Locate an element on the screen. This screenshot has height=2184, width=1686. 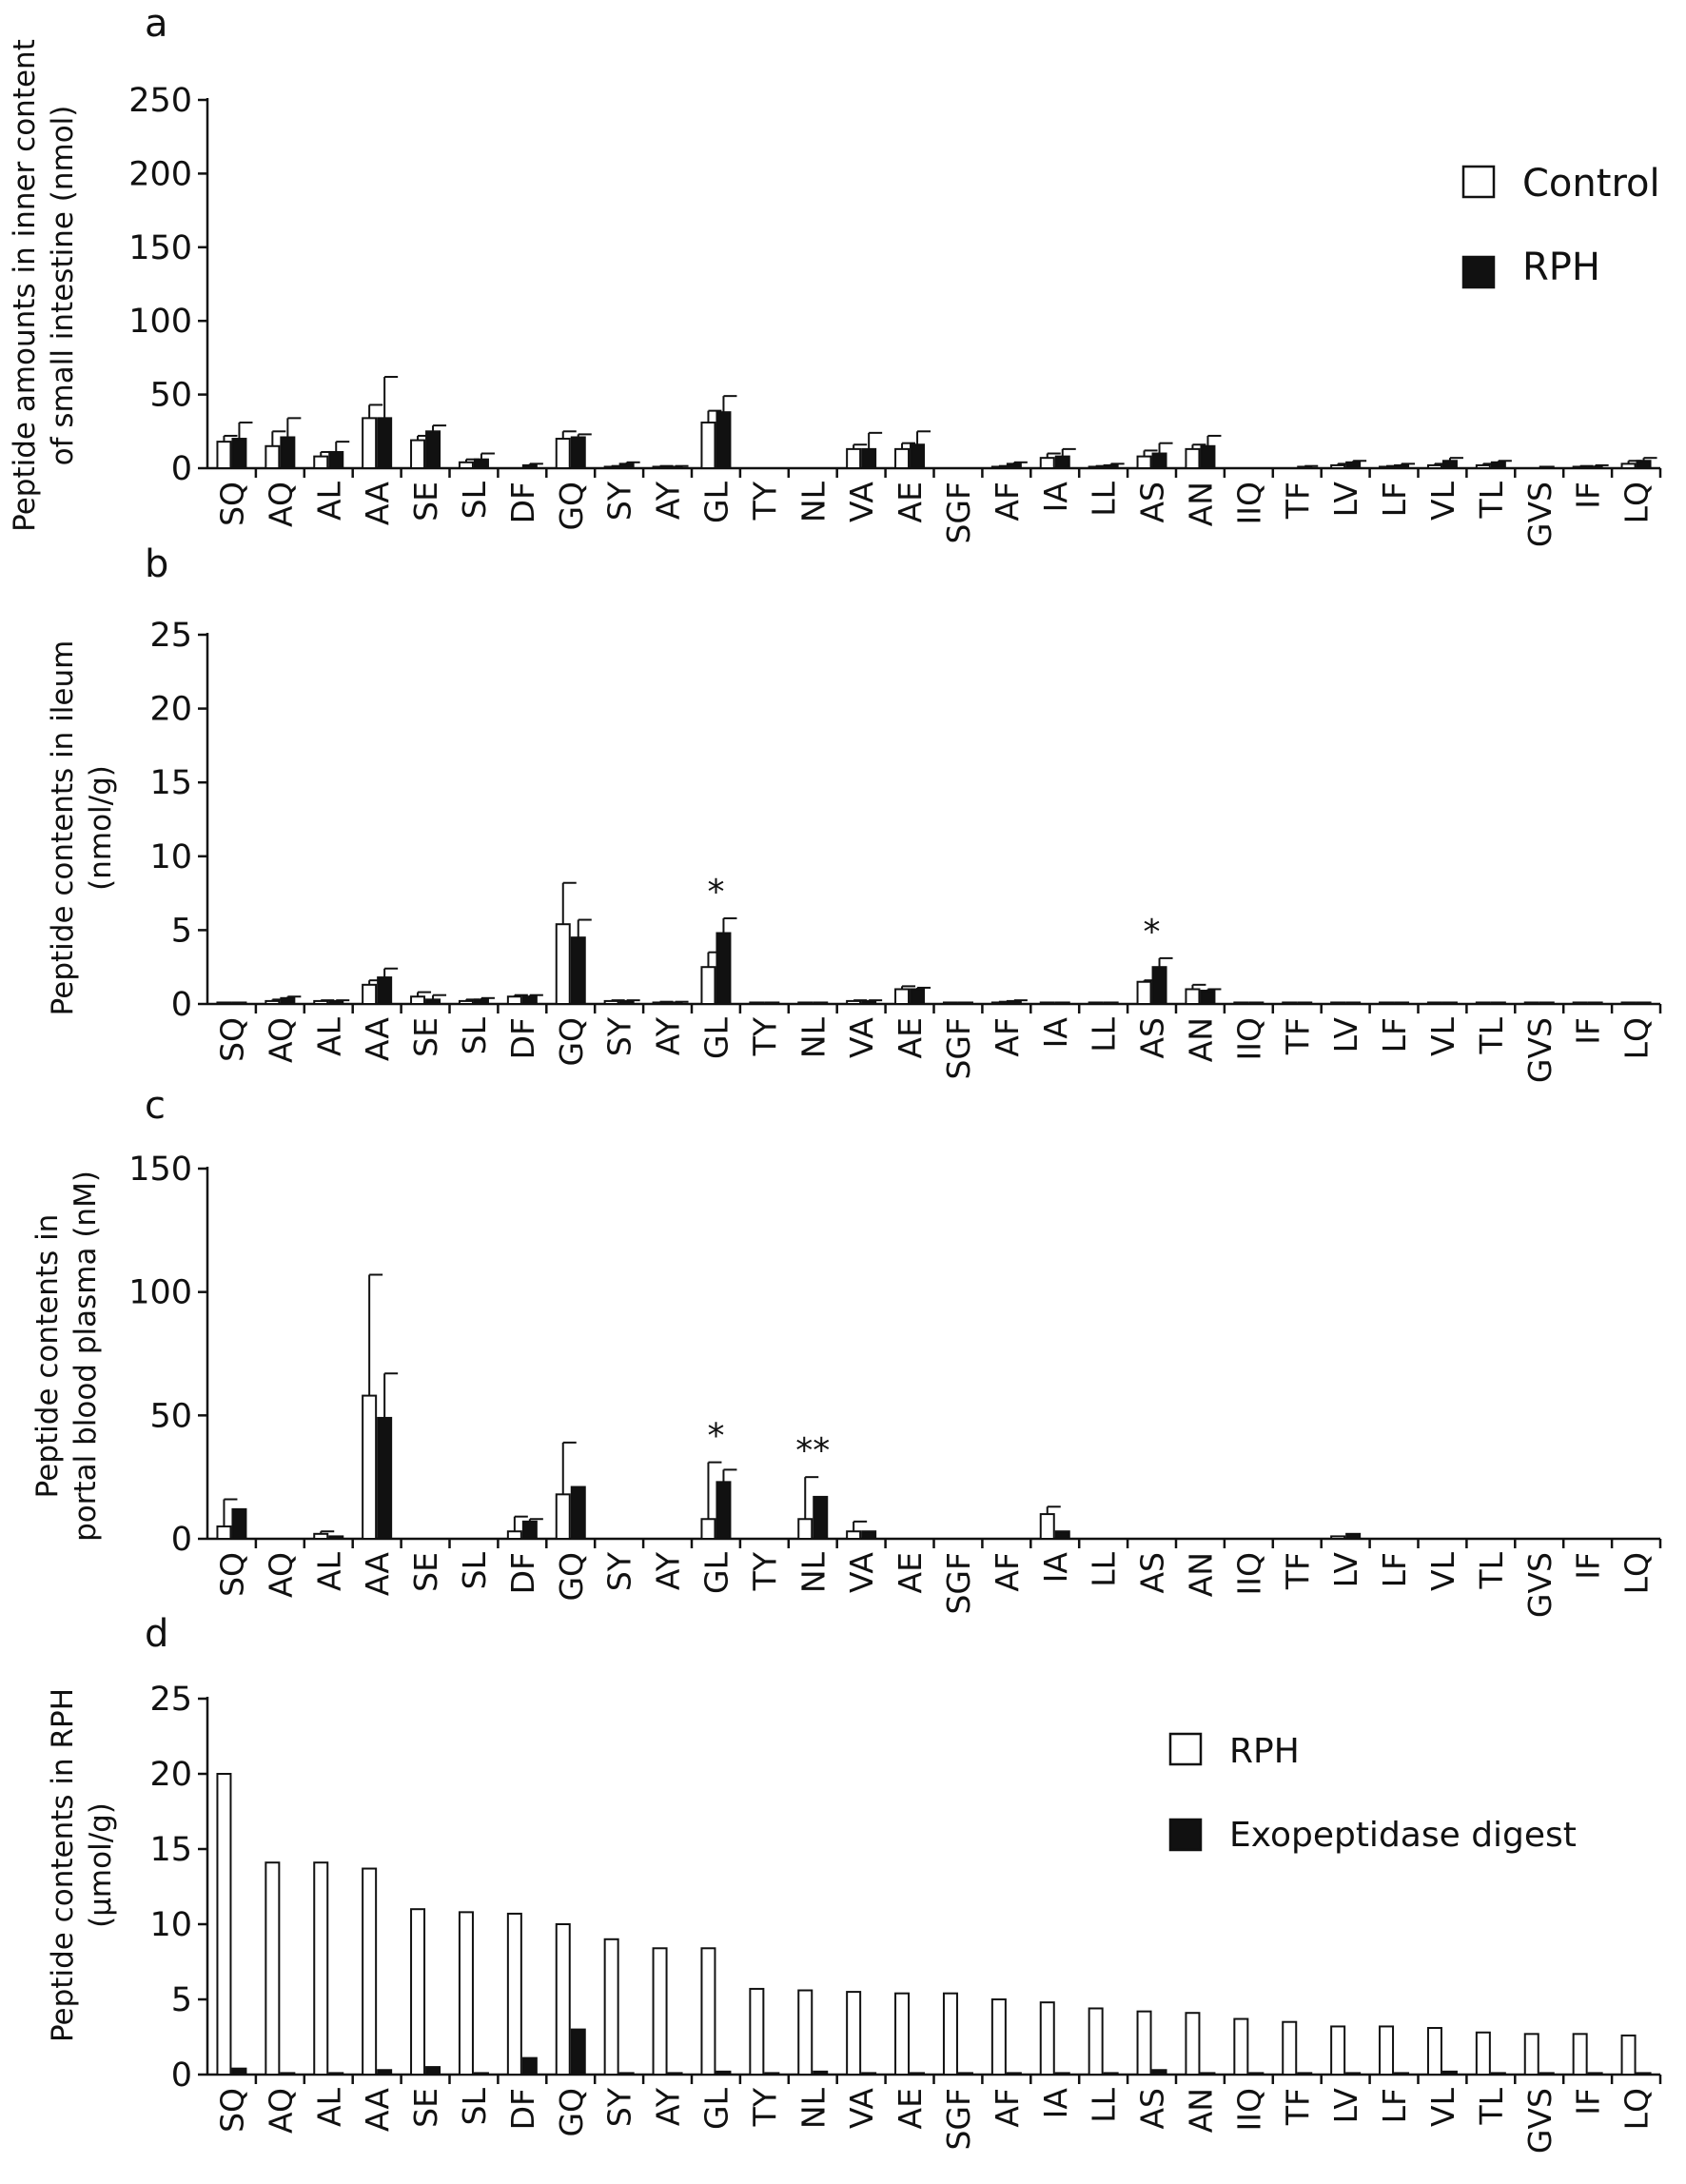
panel-c-category-label: LF is located at coordinates (1394, 1569).